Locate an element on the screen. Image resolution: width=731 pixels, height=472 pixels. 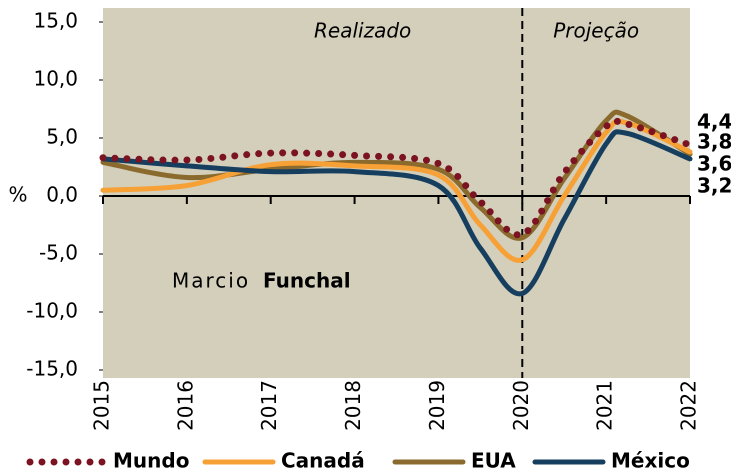
legend-item: México is located at coordinates (611, 460).